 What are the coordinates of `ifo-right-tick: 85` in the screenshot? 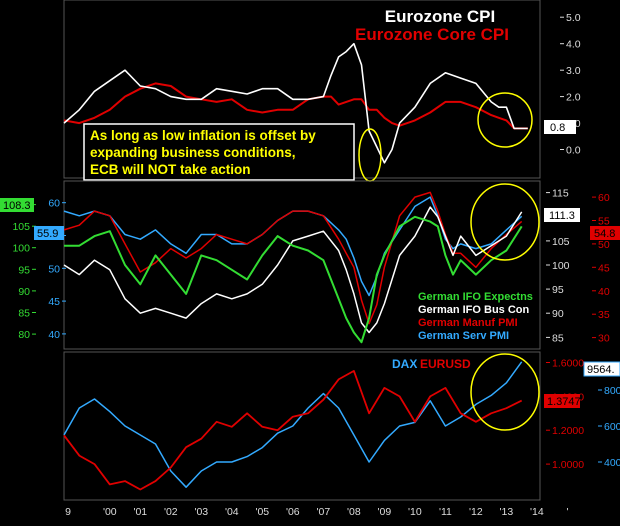 It's located at (558, 338).